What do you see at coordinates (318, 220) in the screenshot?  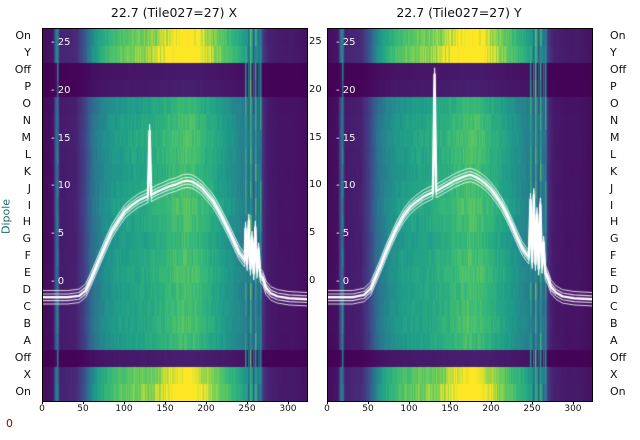 I see `right-axis-tick-labels: 25 20 15 10 5 0` at bounding box center [318, 220].